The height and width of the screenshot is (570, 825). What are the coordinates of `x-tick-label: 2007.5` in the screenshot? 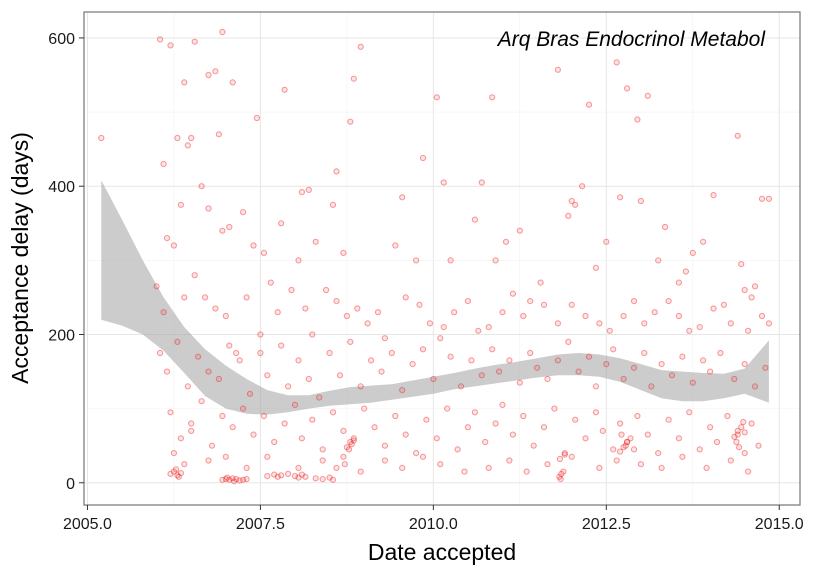 It's located at (260, 524).